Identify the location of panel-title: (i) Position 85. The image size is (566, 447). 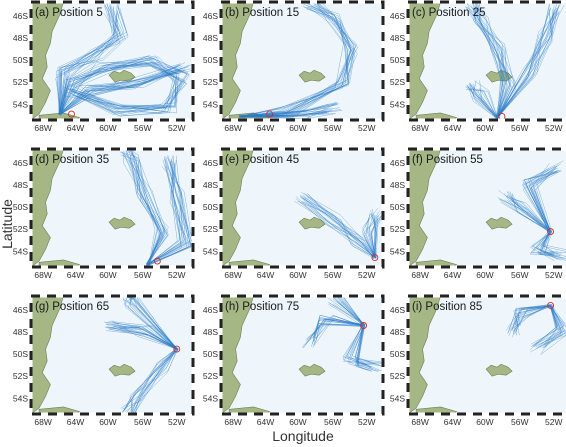
(447, 307).